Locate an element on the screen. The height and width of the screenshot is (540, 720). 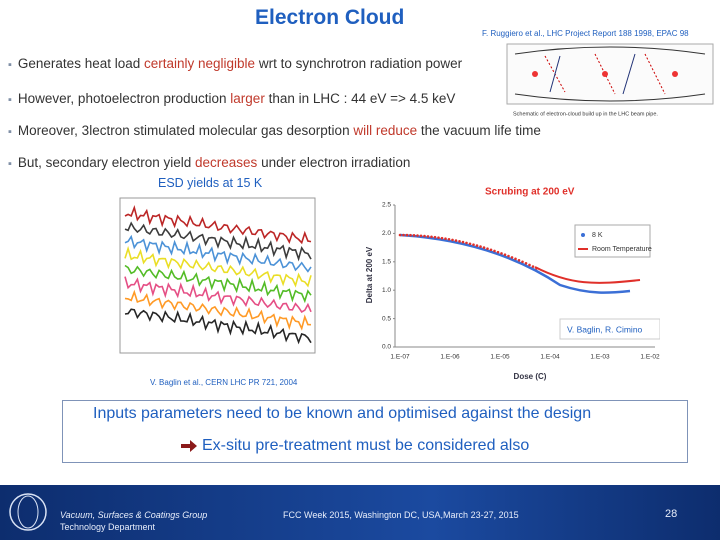
legend-label: 8 K is located at coordinates (597, 235).